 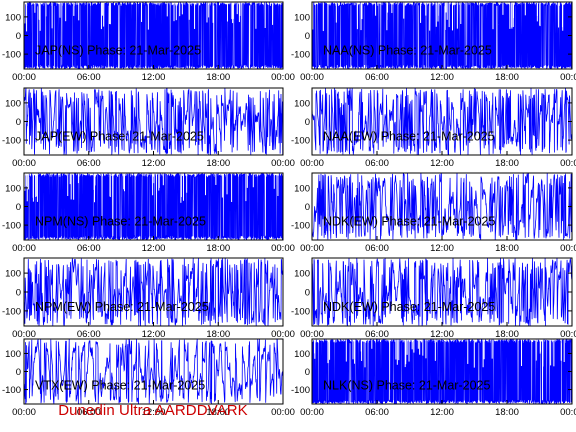 I want to click on plot-frame, so click(x=153, y=371).